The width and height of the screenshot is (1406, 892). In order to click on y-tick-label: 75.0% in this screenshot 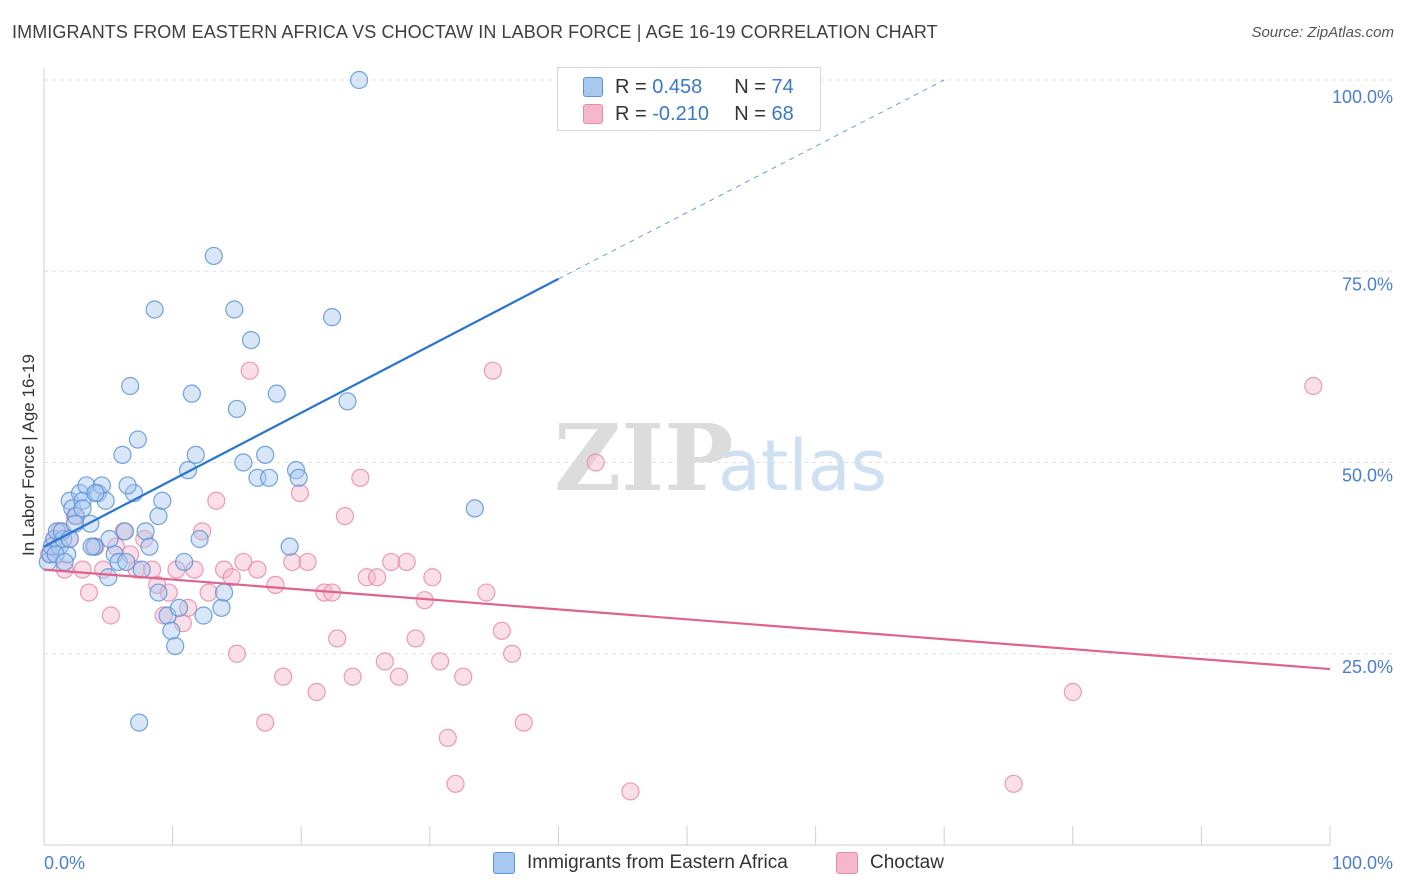, I will do `click(1367, 284)`.